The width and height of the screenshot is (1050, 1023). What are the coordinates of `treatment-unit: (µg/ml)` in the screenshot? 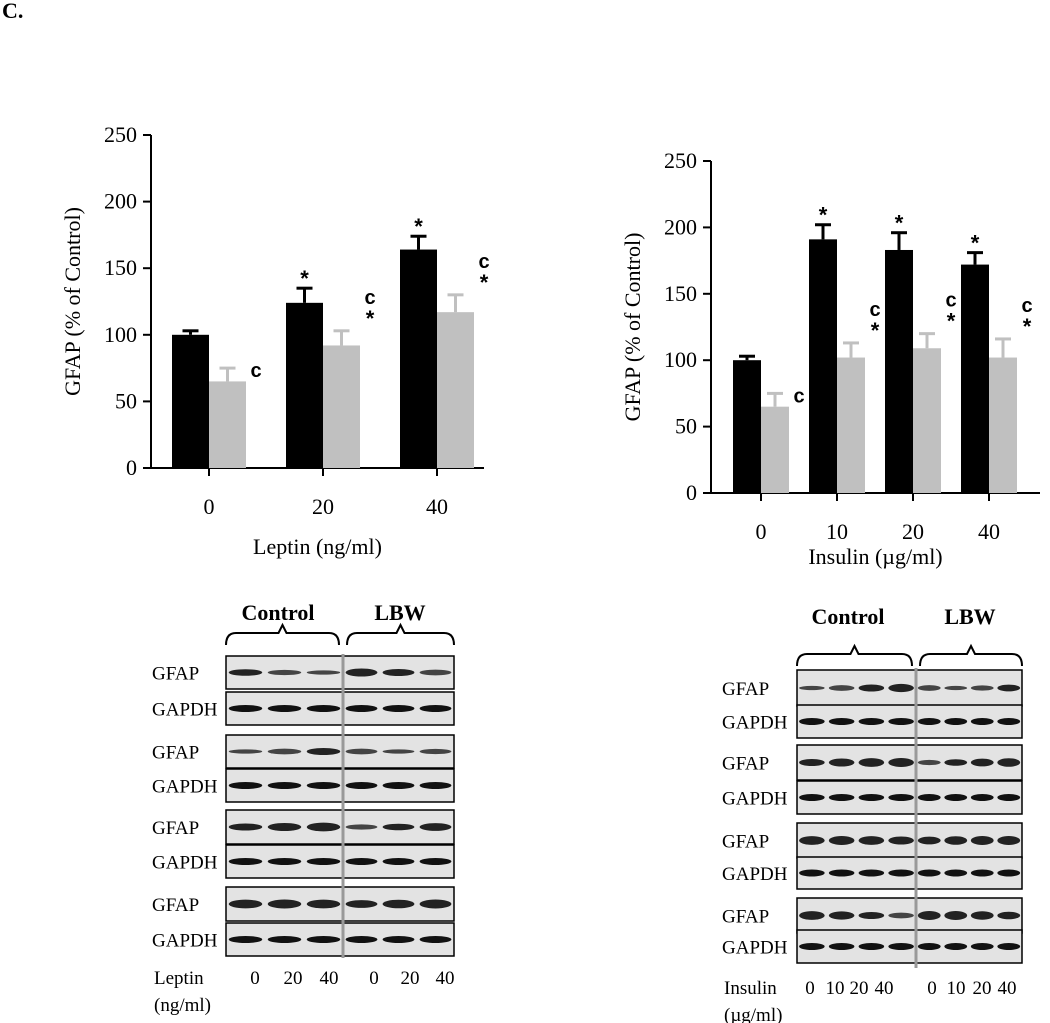 It's located at (753, 1014).